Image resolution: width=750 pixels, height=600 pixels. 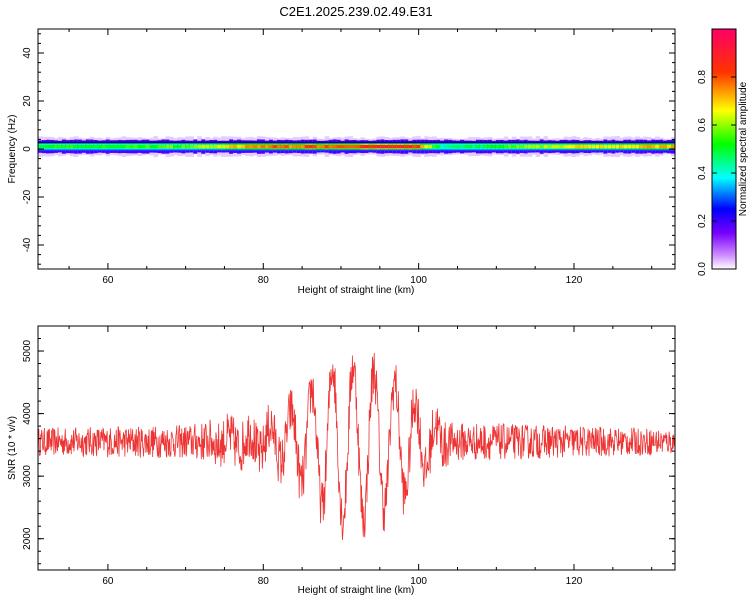 I want to click on snr-ytick-label: 3000, so click(x=27, y=476).